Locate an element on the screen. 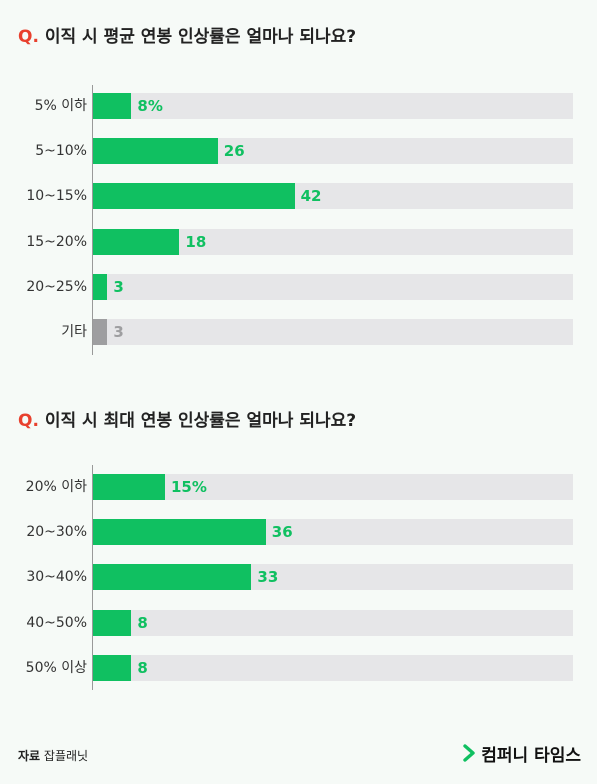 The width and height of the screenshot is (597, 784). category-label: 50% 이상 is located at coordinates (56, 668).